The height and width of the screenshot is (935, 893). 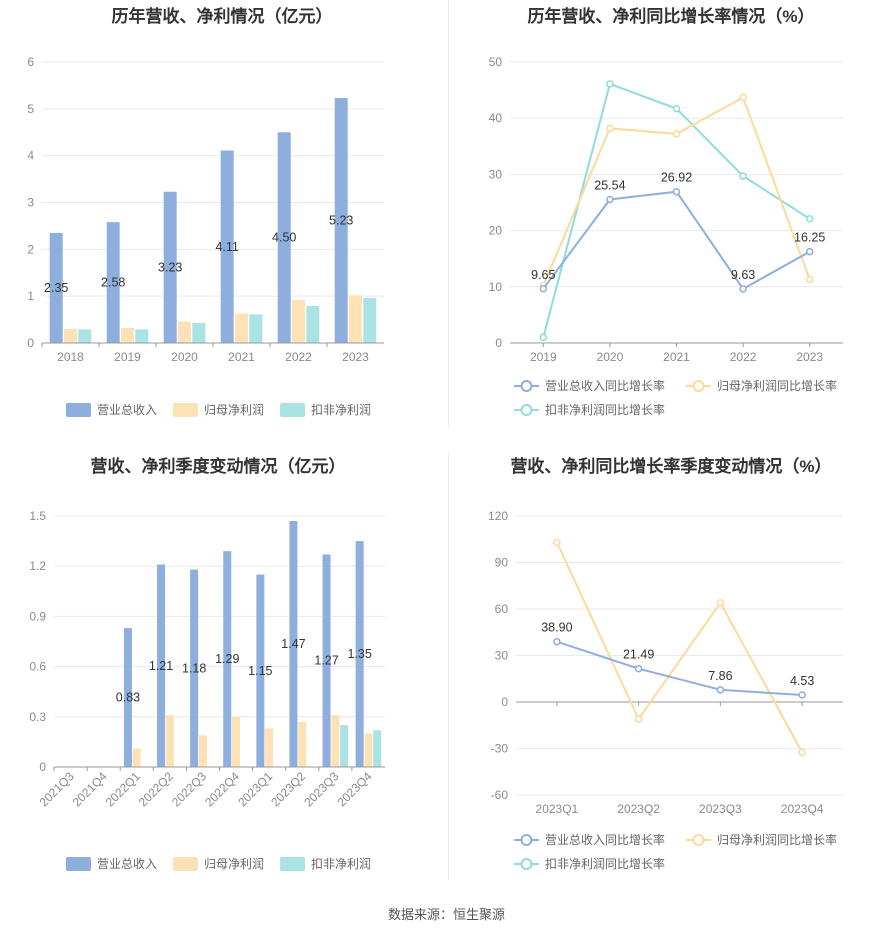 I want to click on y-tick-label: 4, so click(x=30, y=156).